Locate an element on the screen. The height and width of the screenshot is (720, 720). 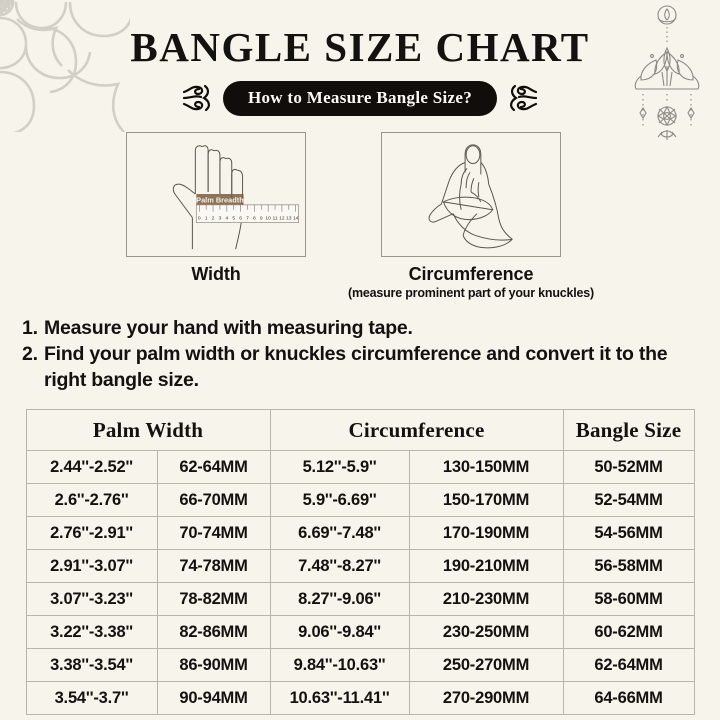
cell-circumference-in: 9.06''-9.84'' is located at coordinates (339, 632).